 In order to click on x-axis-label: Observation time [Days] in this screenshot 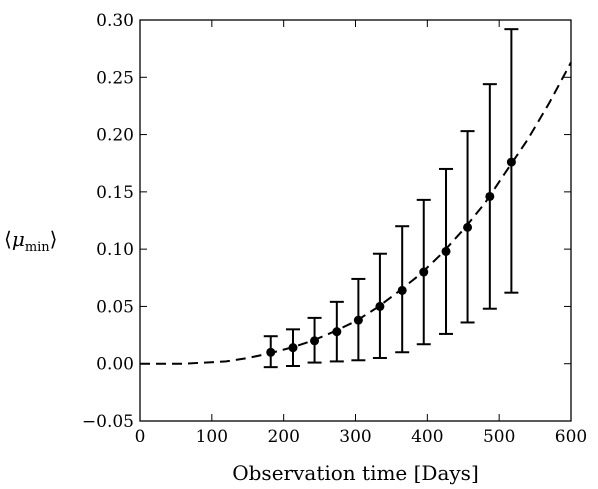, I will do `click(355, 473)`.